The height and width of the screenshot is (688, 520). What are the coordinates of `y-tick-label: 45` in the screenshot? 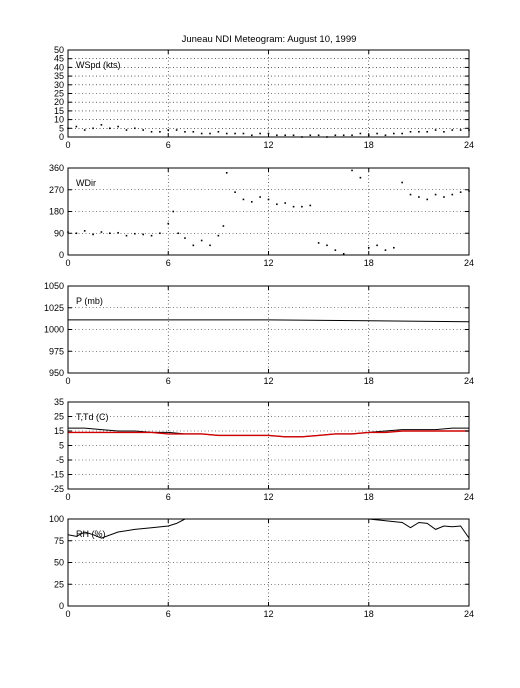 It's located at (59, 59).